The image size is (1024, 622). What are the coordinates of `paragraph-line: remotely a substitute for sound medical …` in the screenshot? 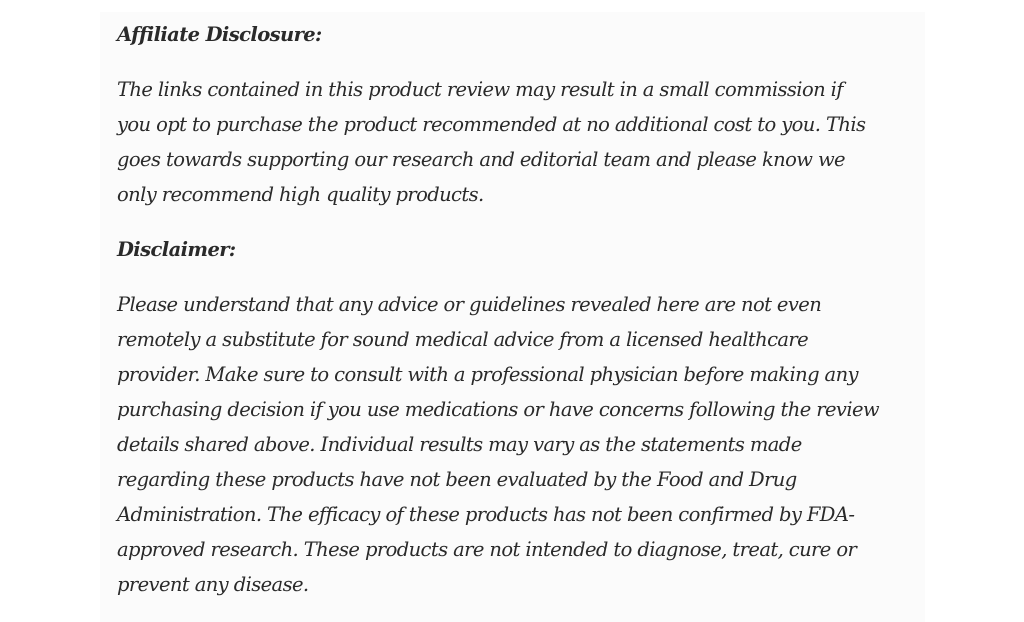 It's located at (463, 339).